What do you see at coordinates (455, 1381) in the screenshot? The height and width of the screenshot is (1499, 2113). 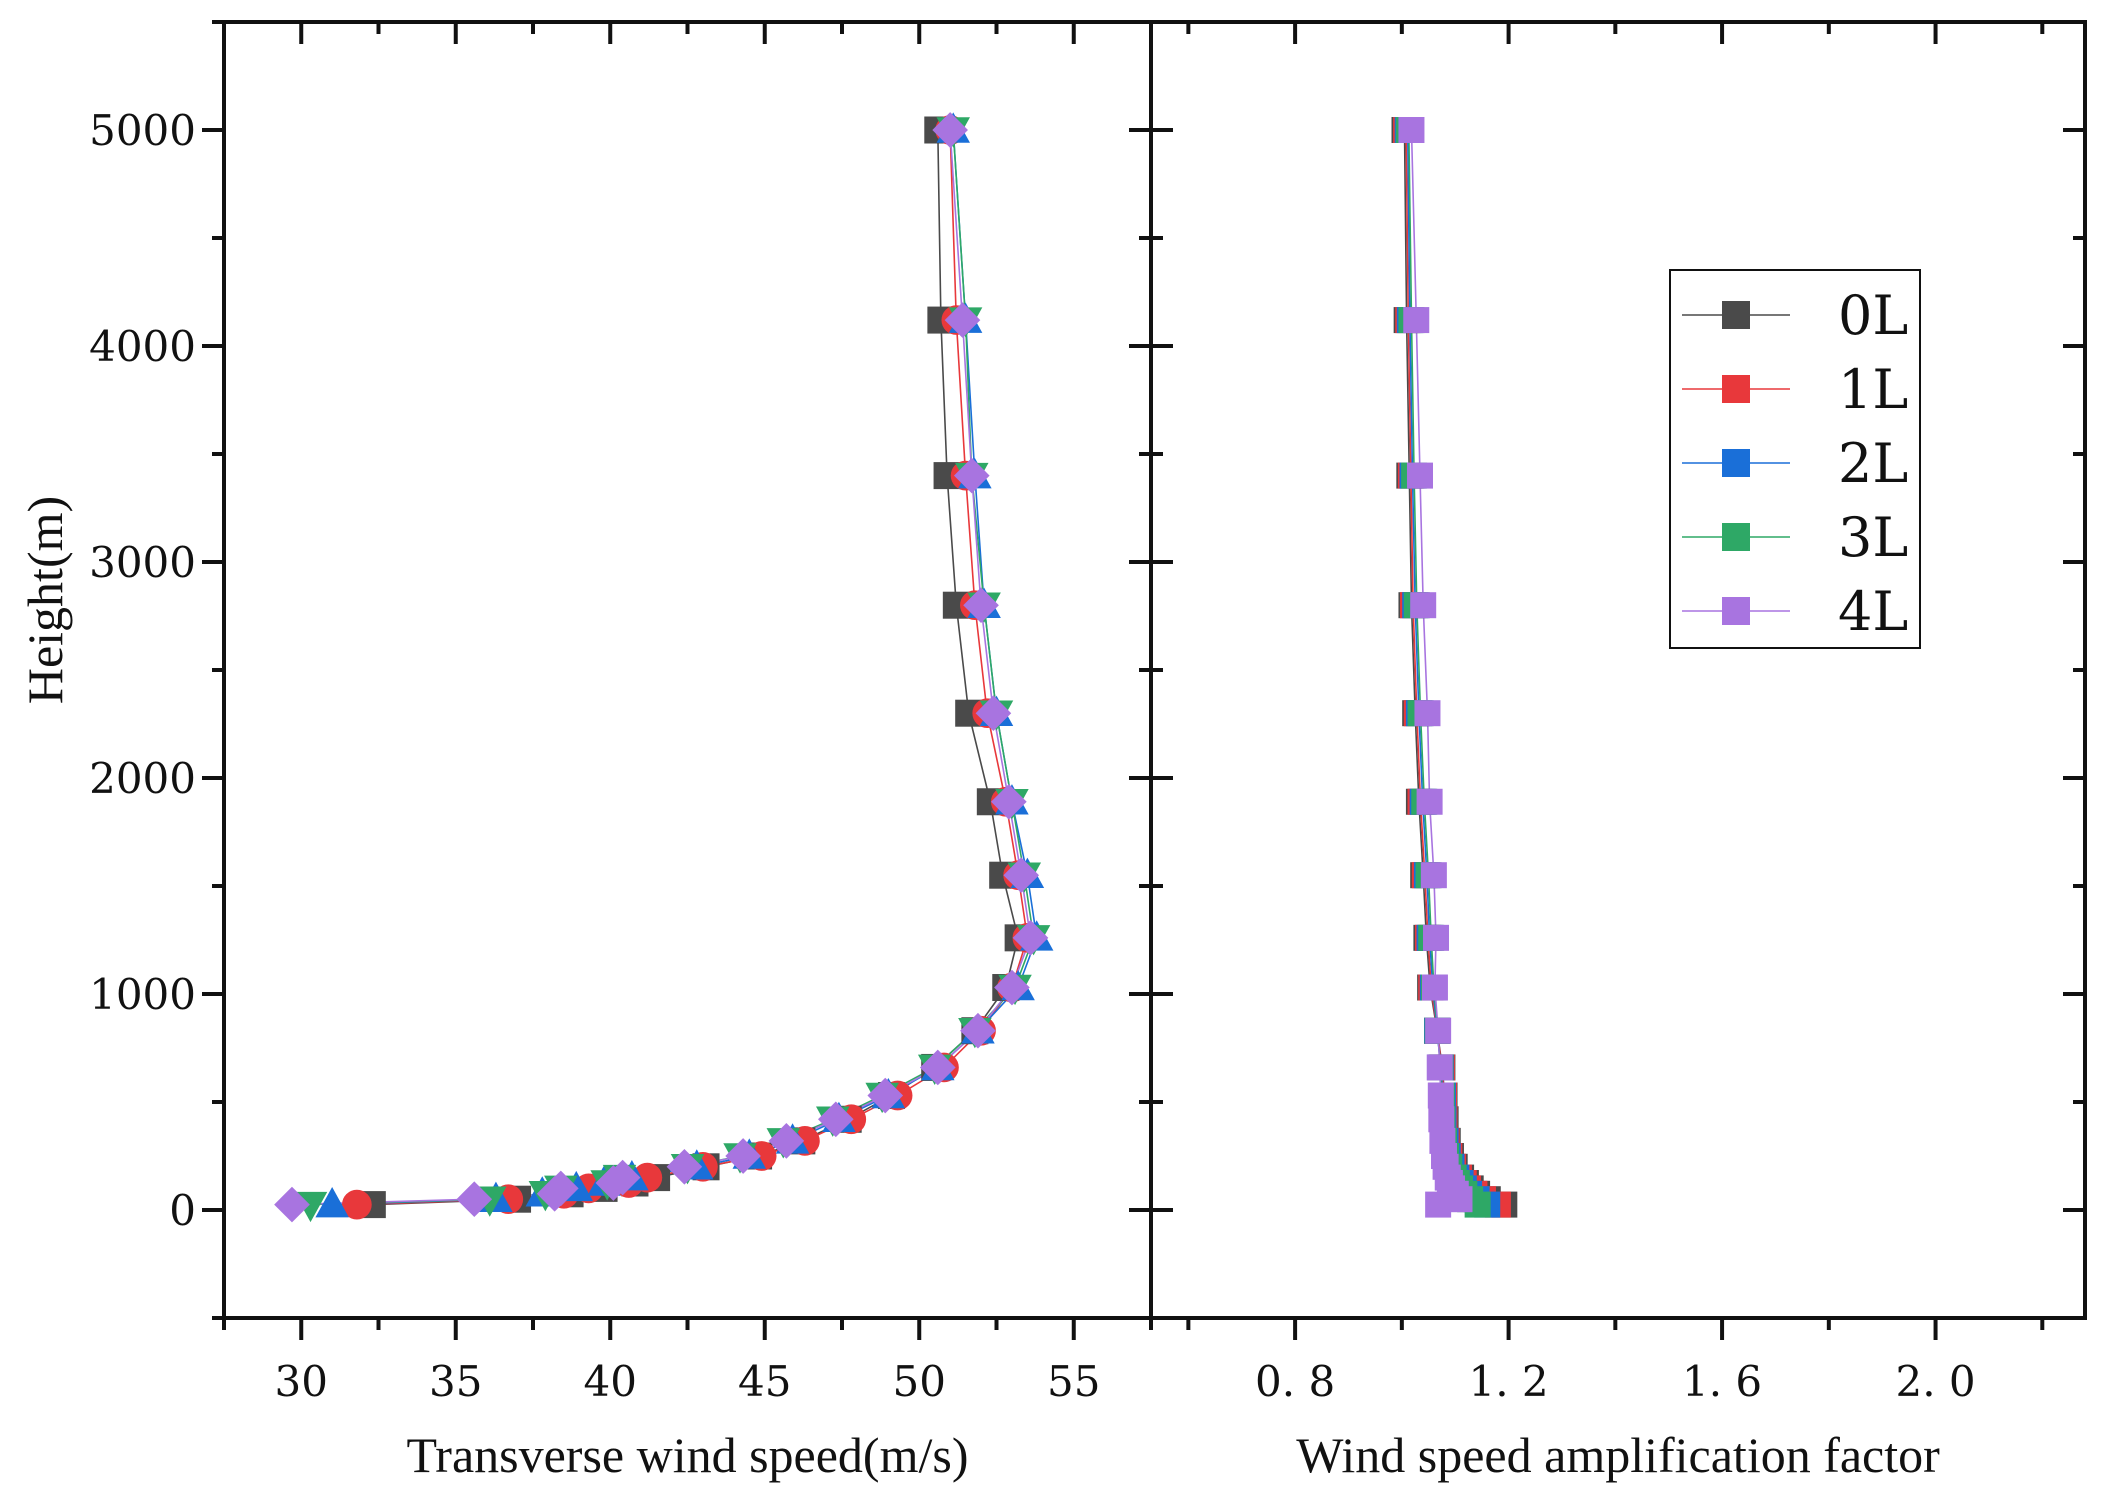 I see `left-x-tick-label: 35` at bounding box center [455, 1381].